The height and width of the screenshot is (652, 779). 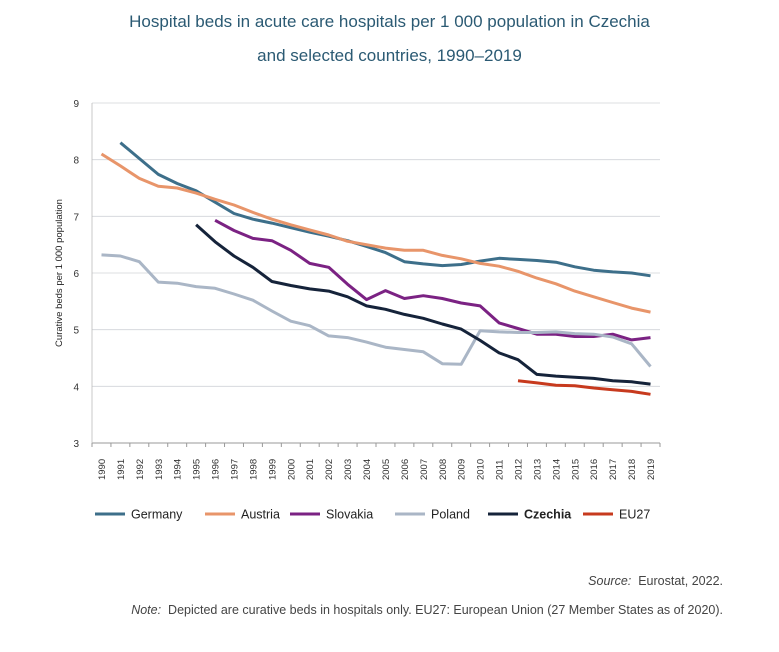 I want to click on x-tick-label: 2019, so click(x=651, y=469).